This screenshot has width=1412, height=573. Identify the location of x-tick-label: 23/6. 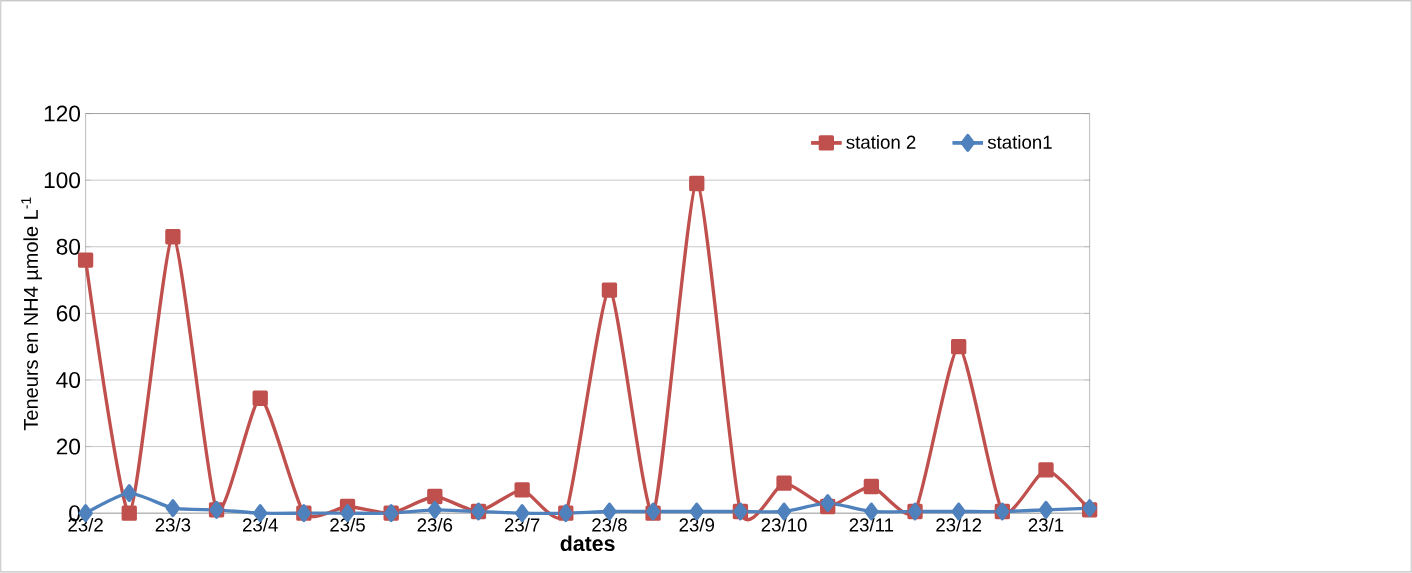
(435, 524).